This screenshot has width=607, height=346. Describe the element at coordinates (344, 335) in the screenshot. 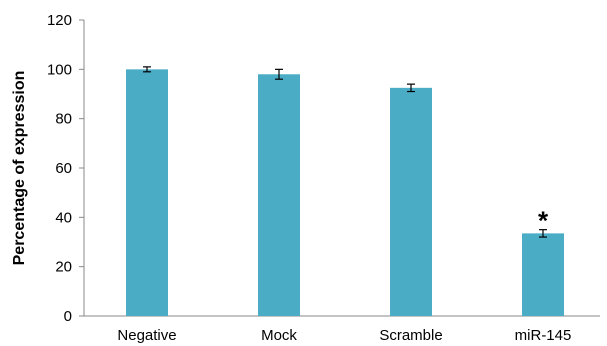

I see `x-tick-labels: Negative Mock Scramble miR-145` at that location.